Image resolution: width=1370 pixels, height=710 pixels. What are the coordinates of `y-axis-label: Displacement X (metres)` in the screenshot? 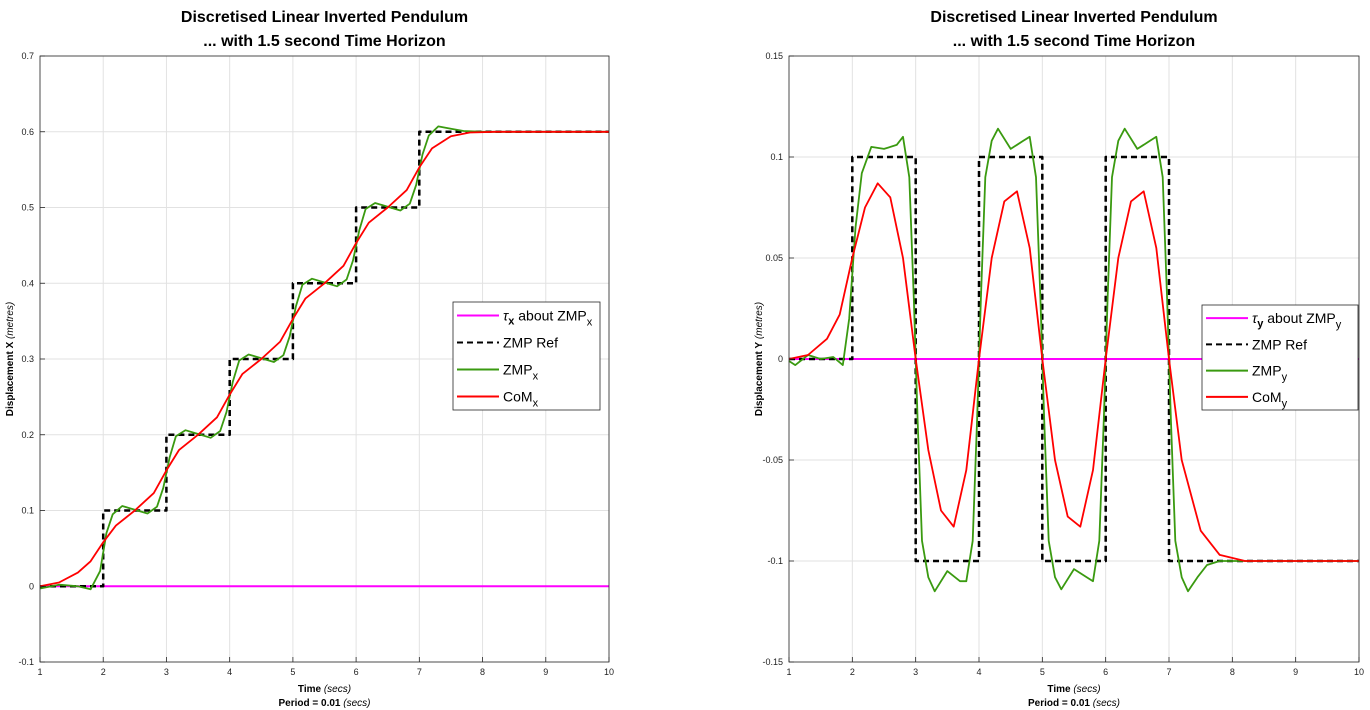 It's located at (10, 359).